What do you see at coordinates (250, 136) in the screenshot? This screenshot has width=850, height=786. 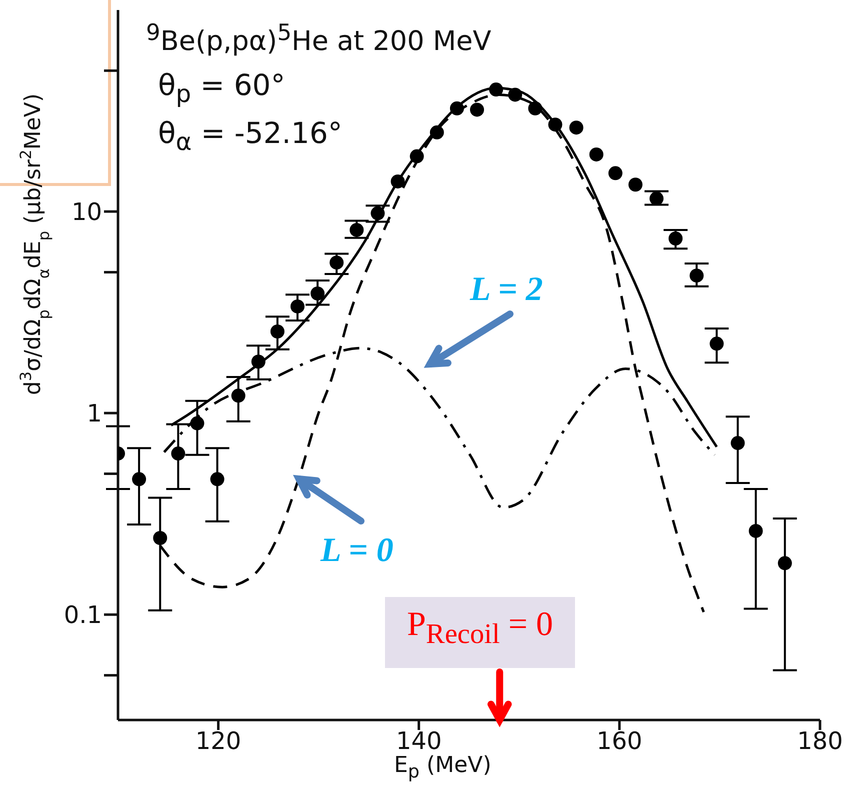 I see `annotation: θ$_{α}$ = -52.16°` at bounding box center [250, 136].